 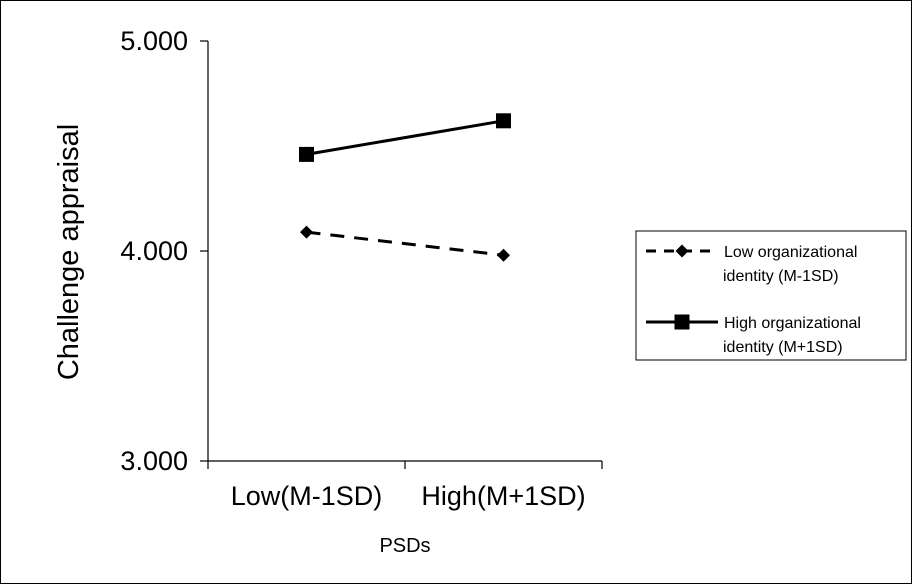 What do you see at coordinates (405, 137) in the screenshot?
I see `series-line-high-identity` at bounding box center [405, 137].